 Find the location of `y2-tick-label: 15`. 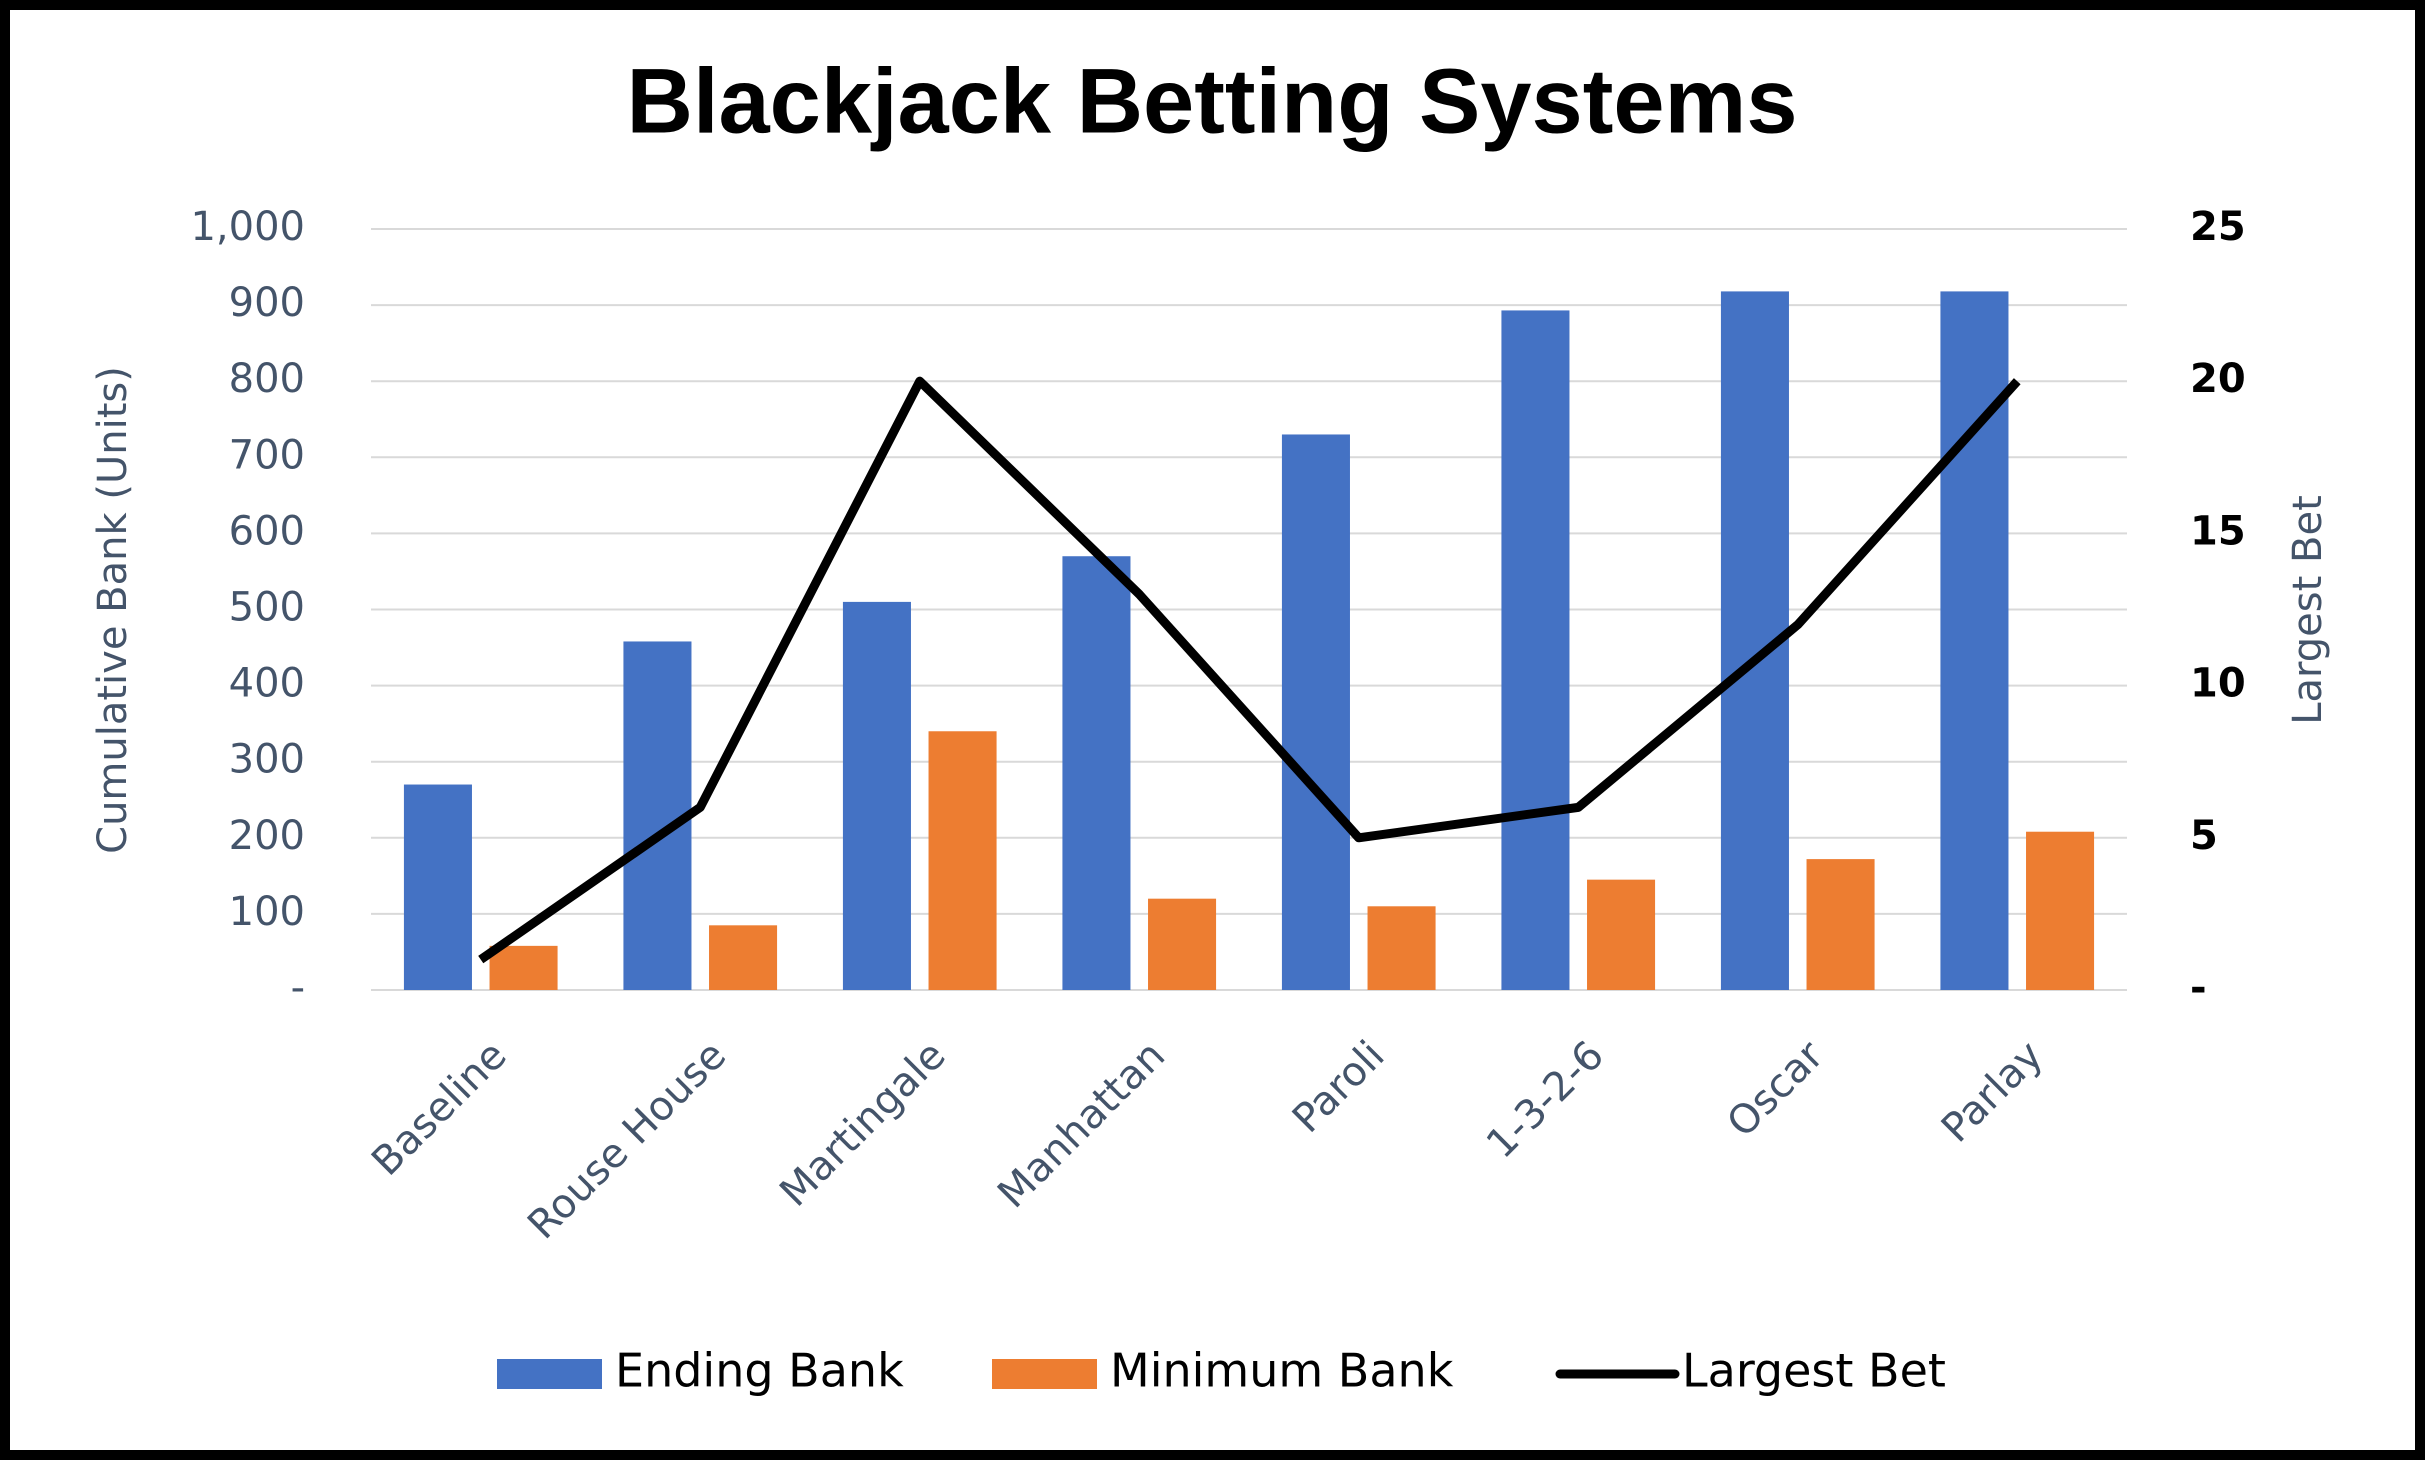

y2-tick-label: 15 is located at coordinates (2218, 531).